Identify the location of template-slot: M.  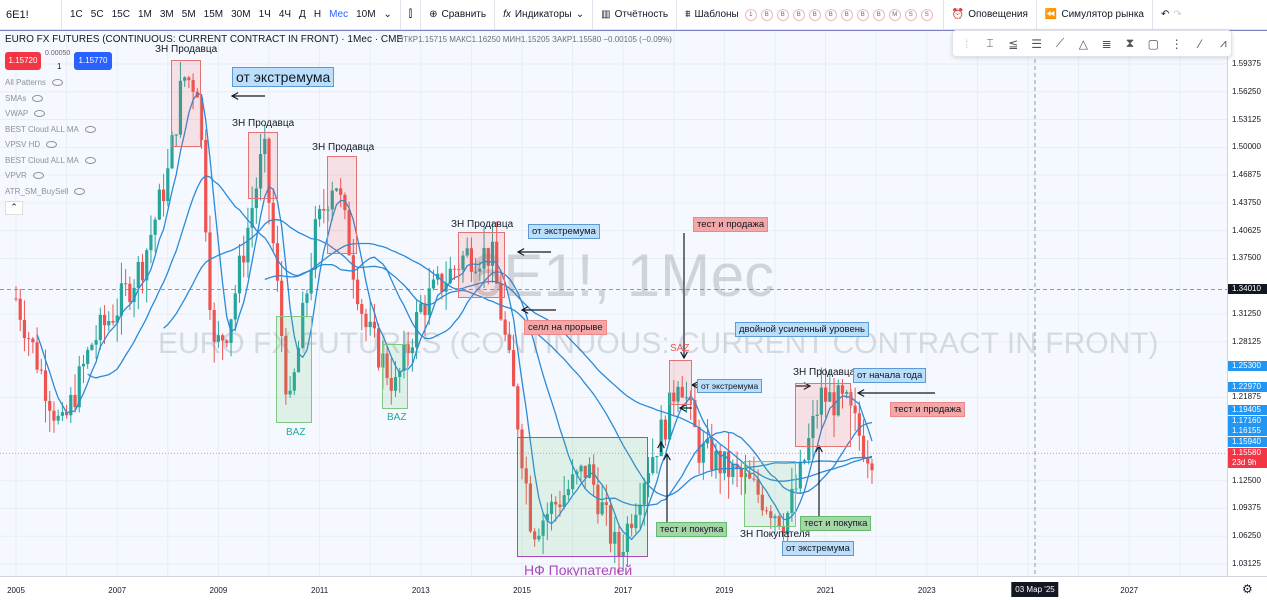
(894, 15).